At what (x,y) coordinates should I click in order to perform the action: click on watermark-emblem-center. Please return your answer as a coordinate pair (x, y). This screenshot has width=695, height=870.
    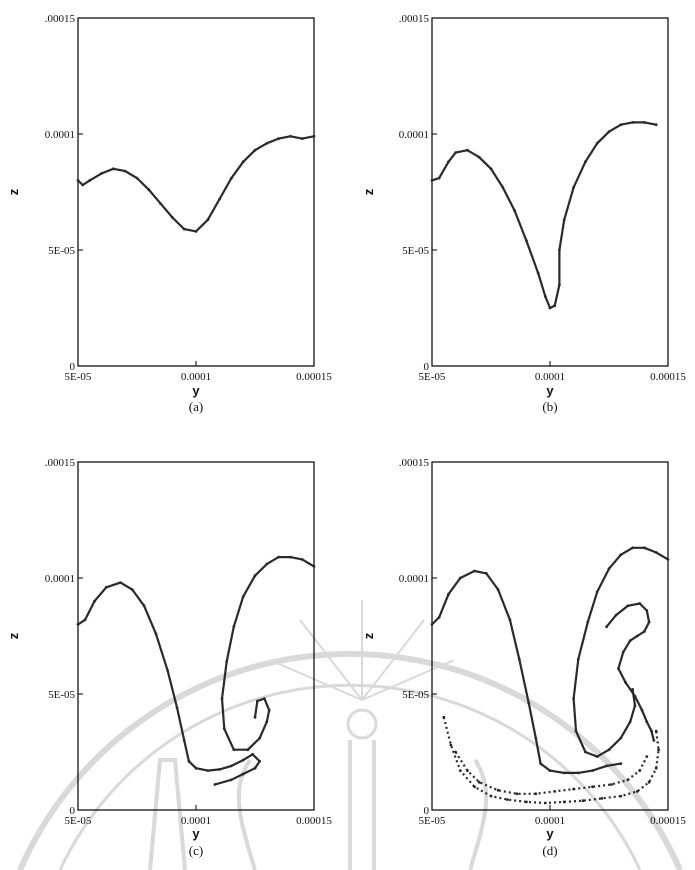
    Looking at the image, I should click on (362, 724).